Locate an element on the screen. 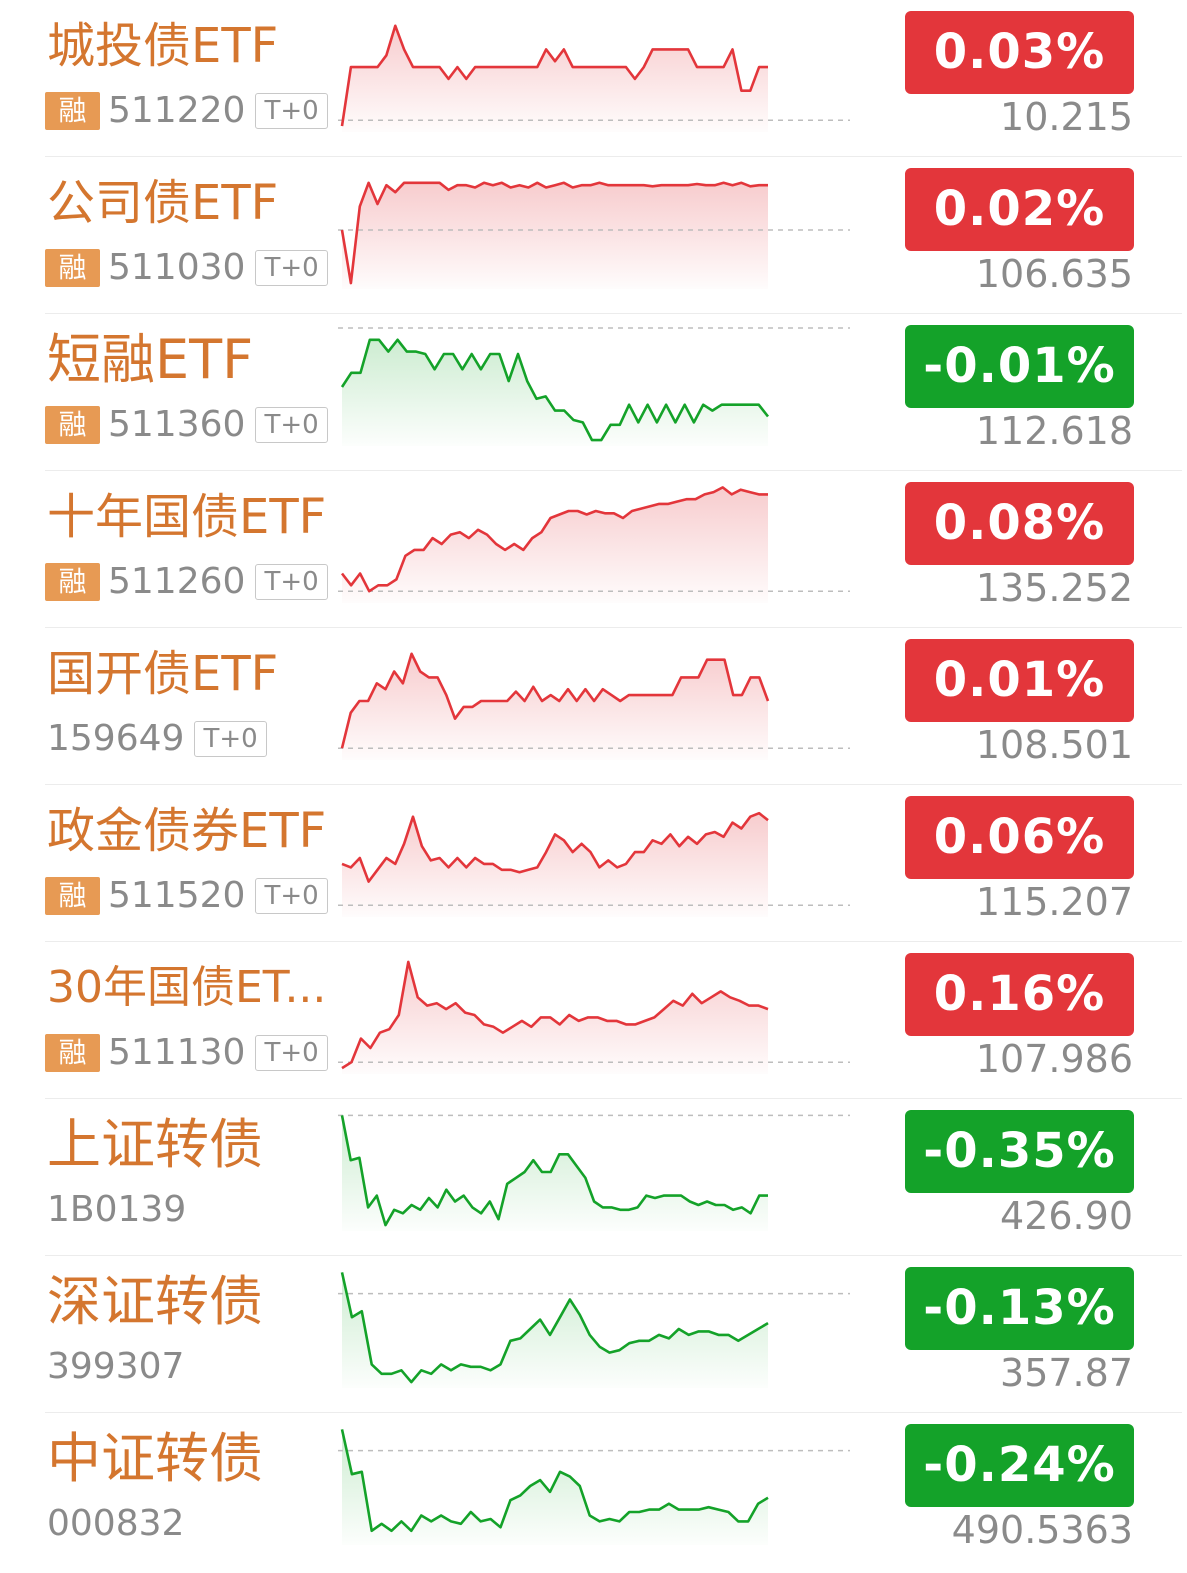  fund-row: 短融ETF 融 511360 T+0 -0.01% 112.618 is located at coordinates (593, 392).